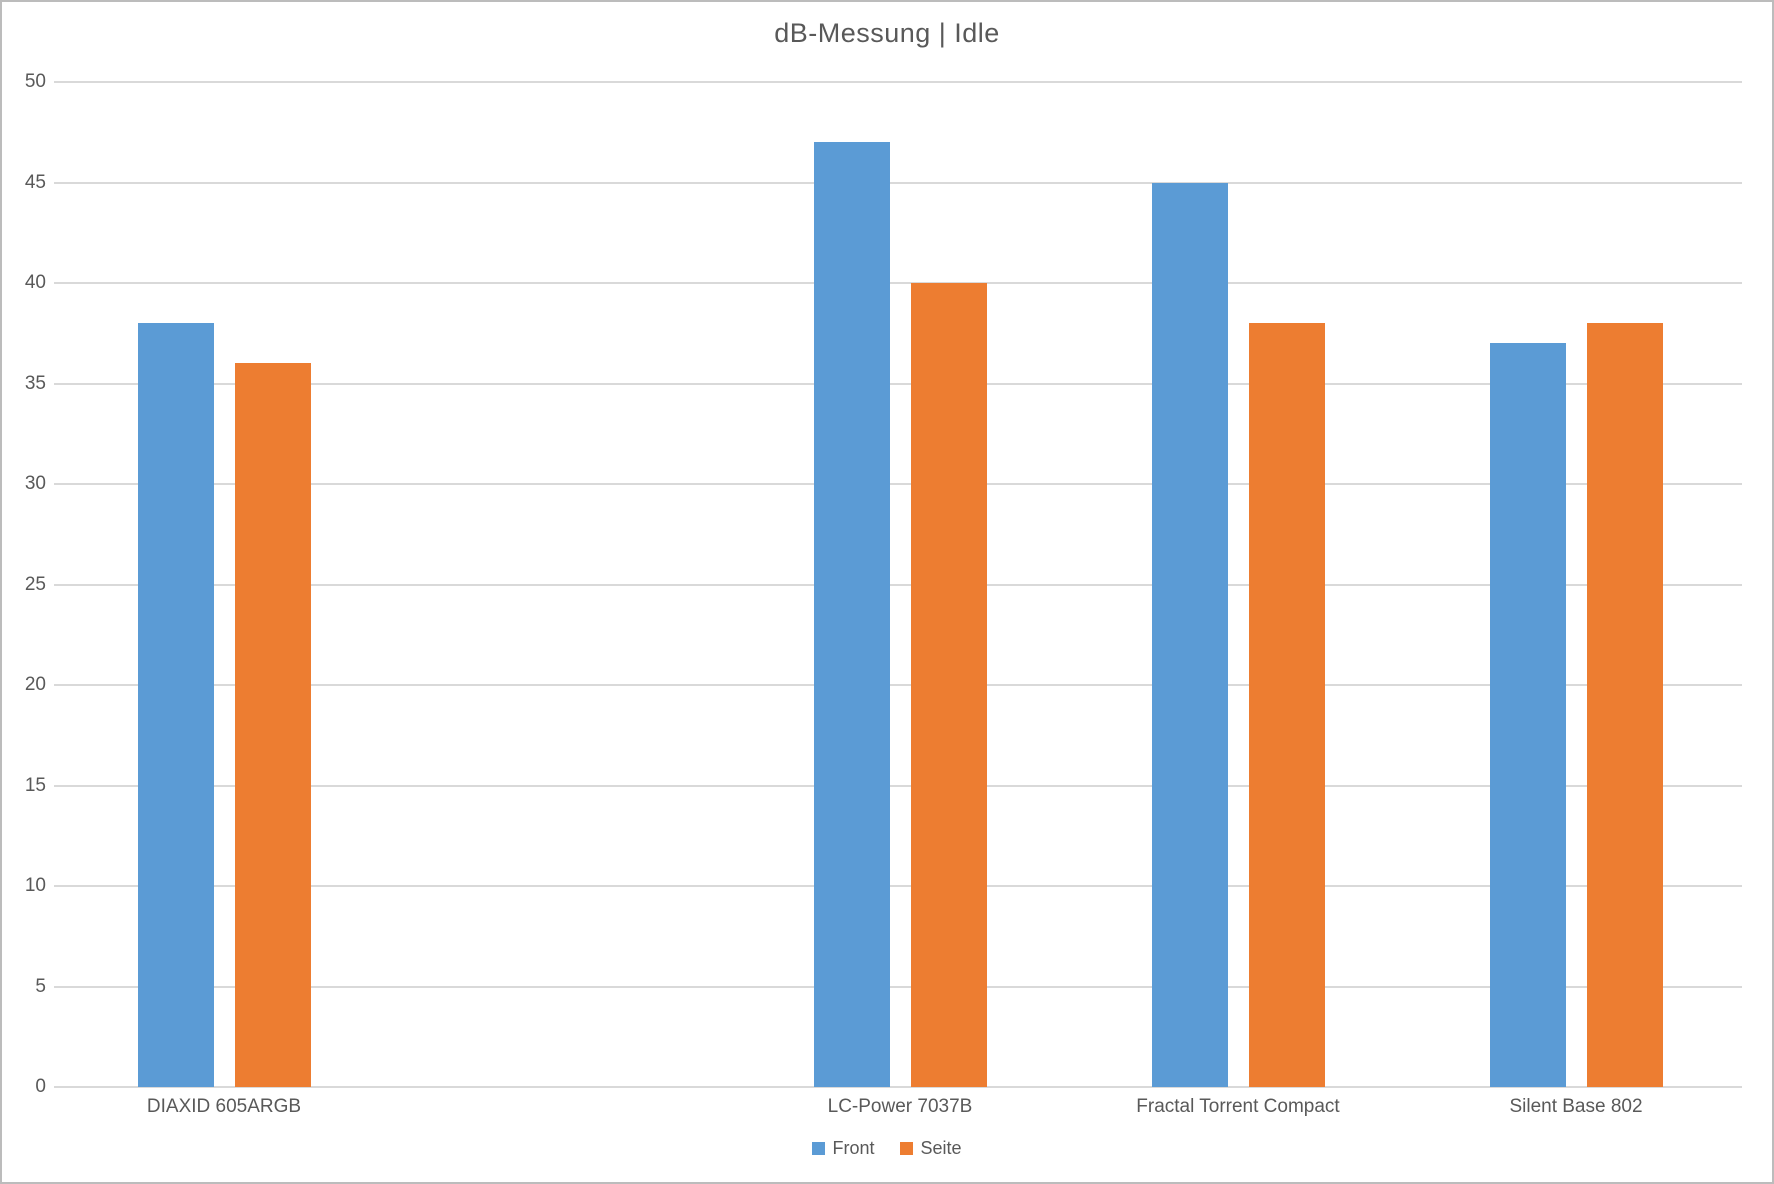  I want to click on y-axis-tick-label-40: 40, so click(35, 282).